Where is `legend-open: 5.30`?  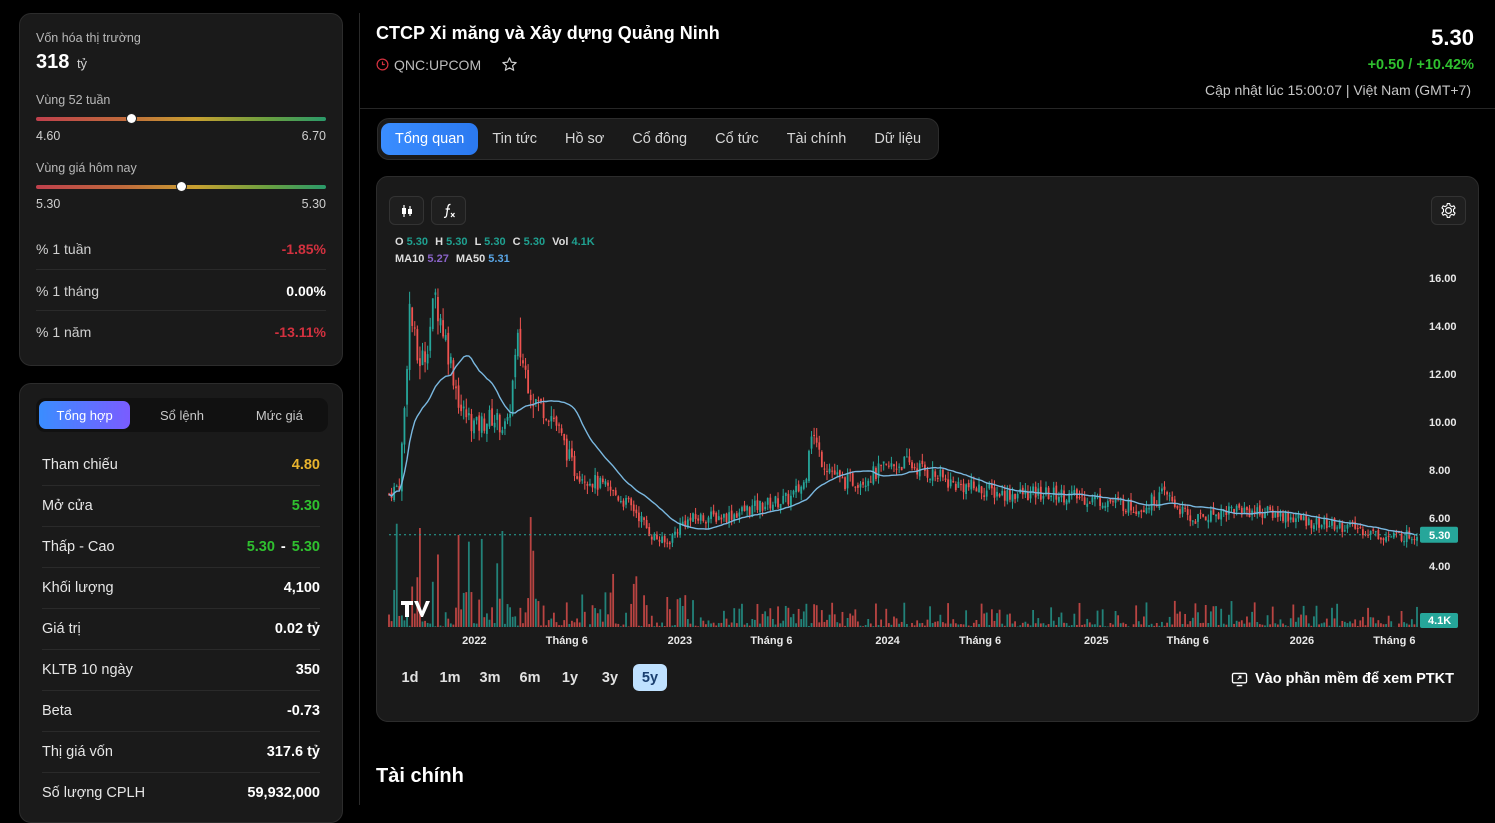
legend-open: 5.30 is located at coordinates (417, 242).